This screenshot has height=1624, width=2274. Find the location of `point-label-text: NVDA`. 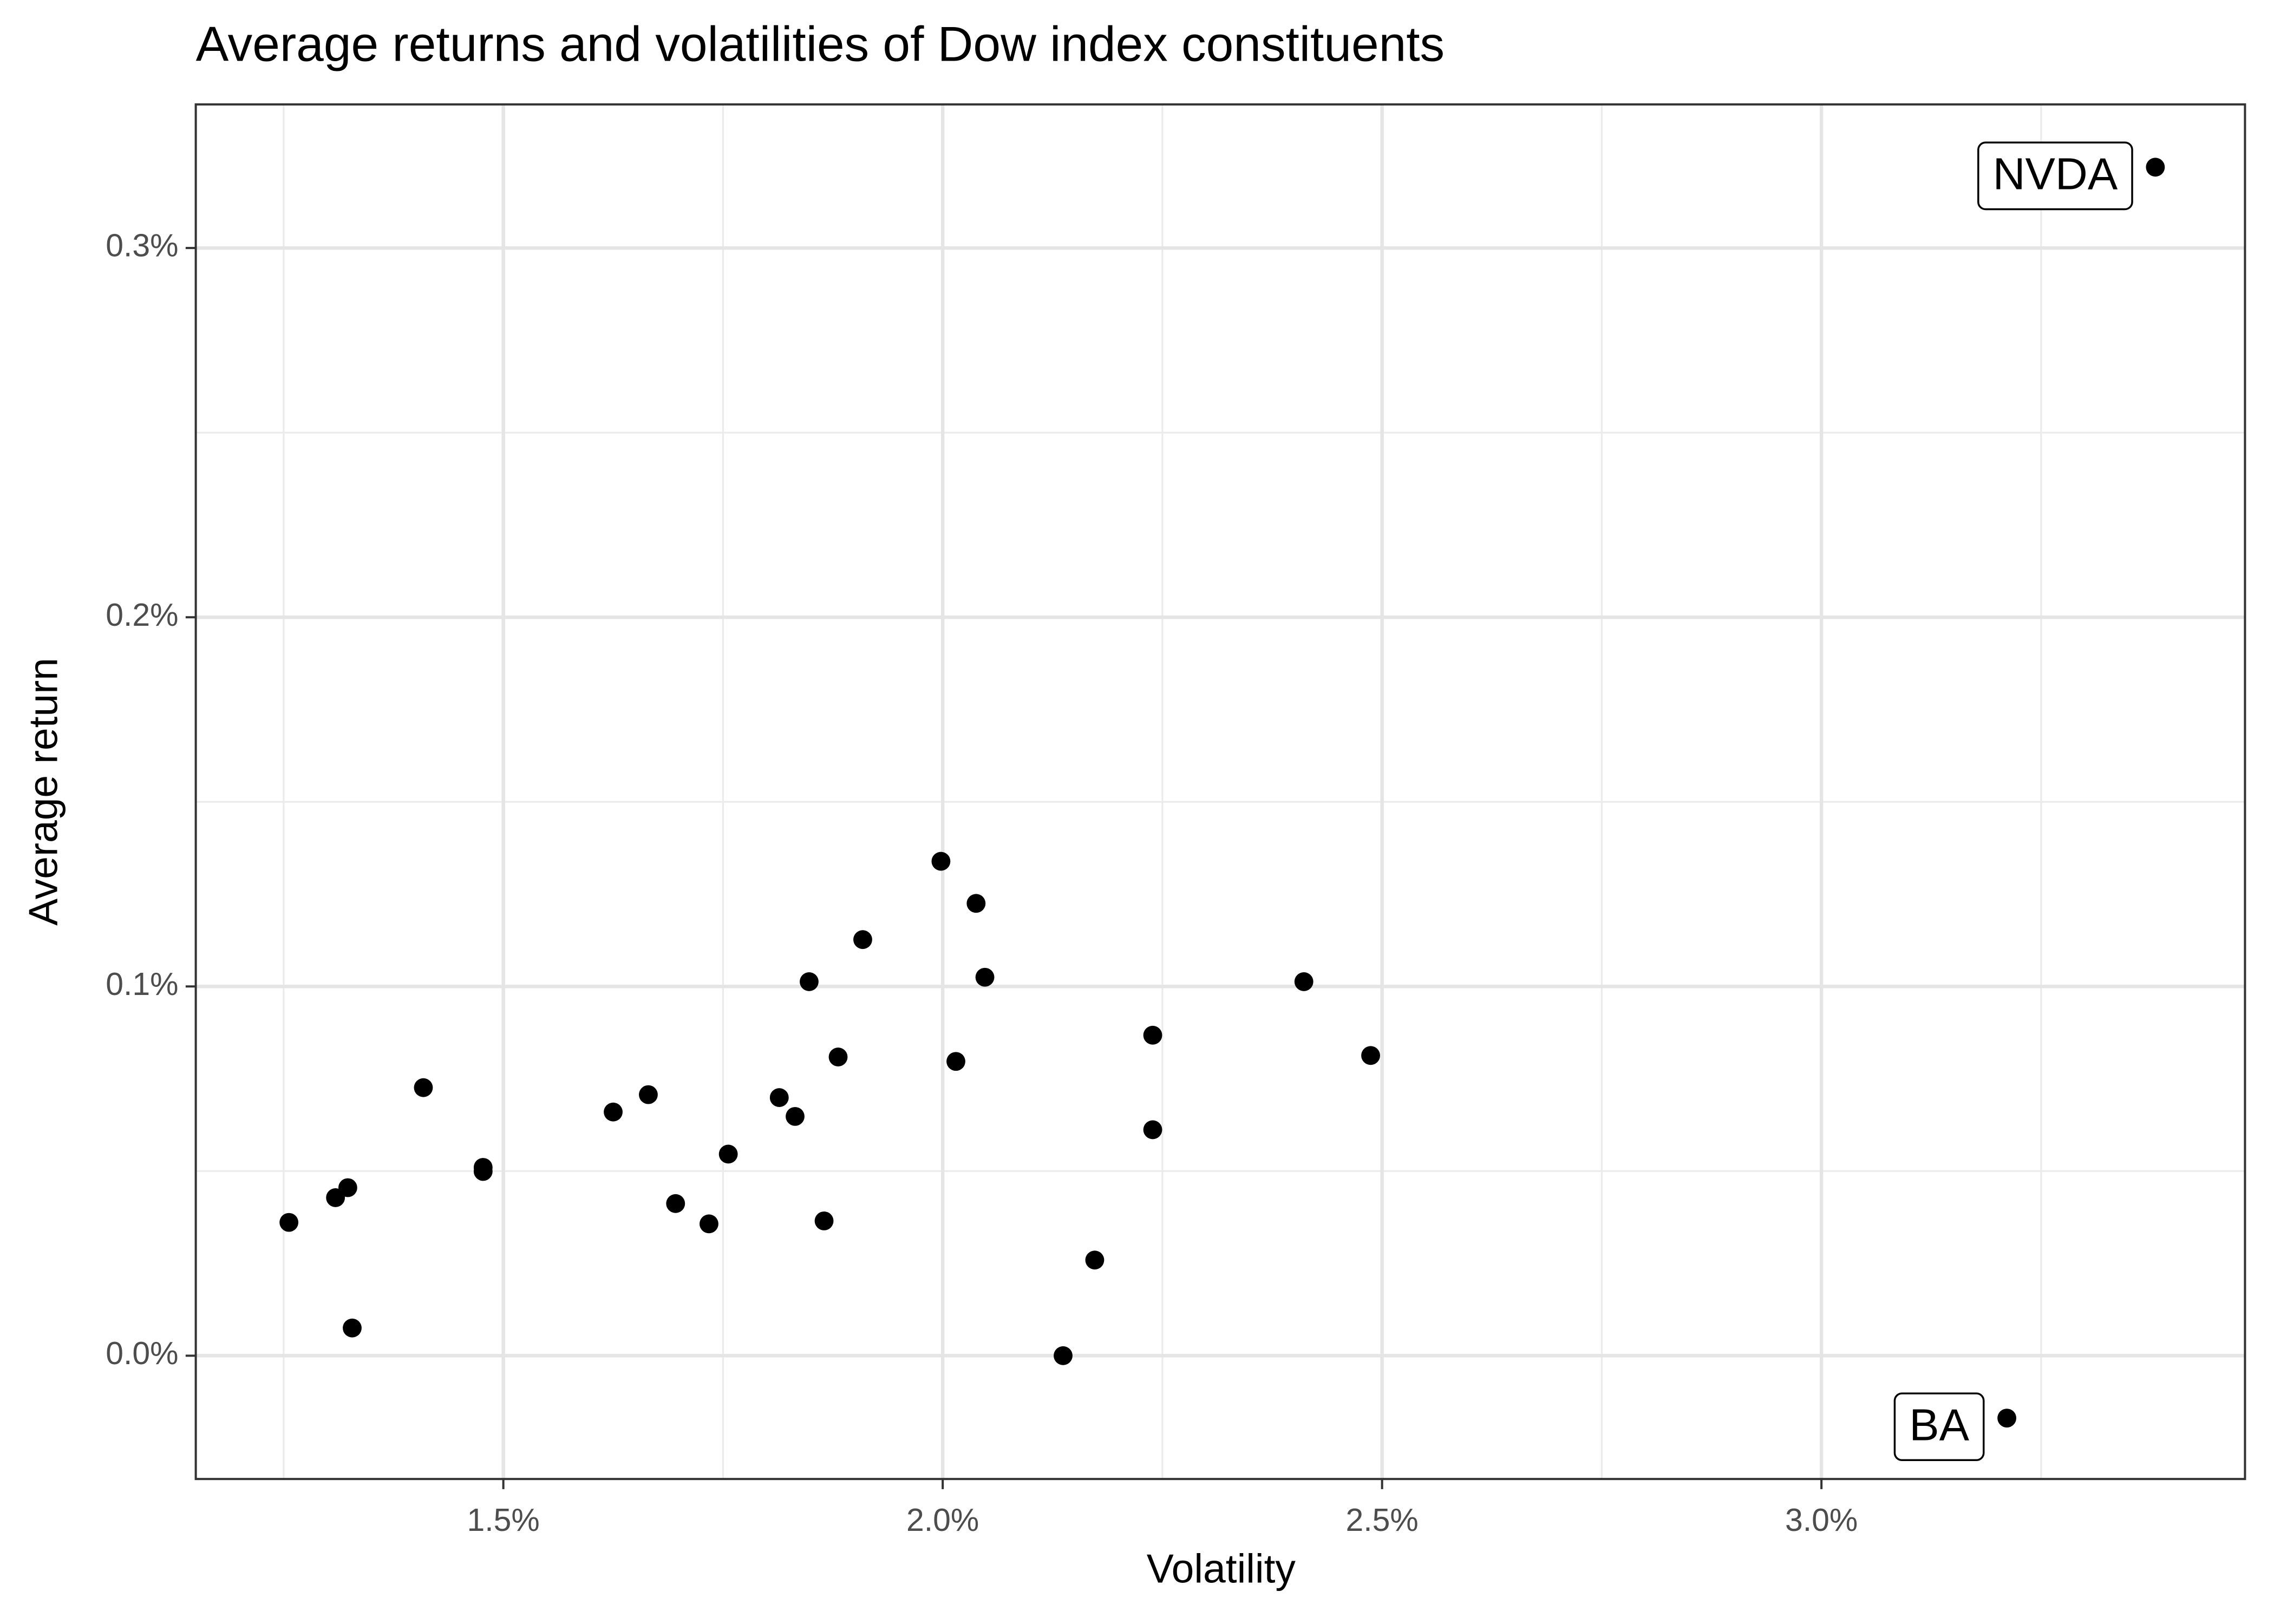

point-label-text: NVDA is located at coordinates (2056, 173).